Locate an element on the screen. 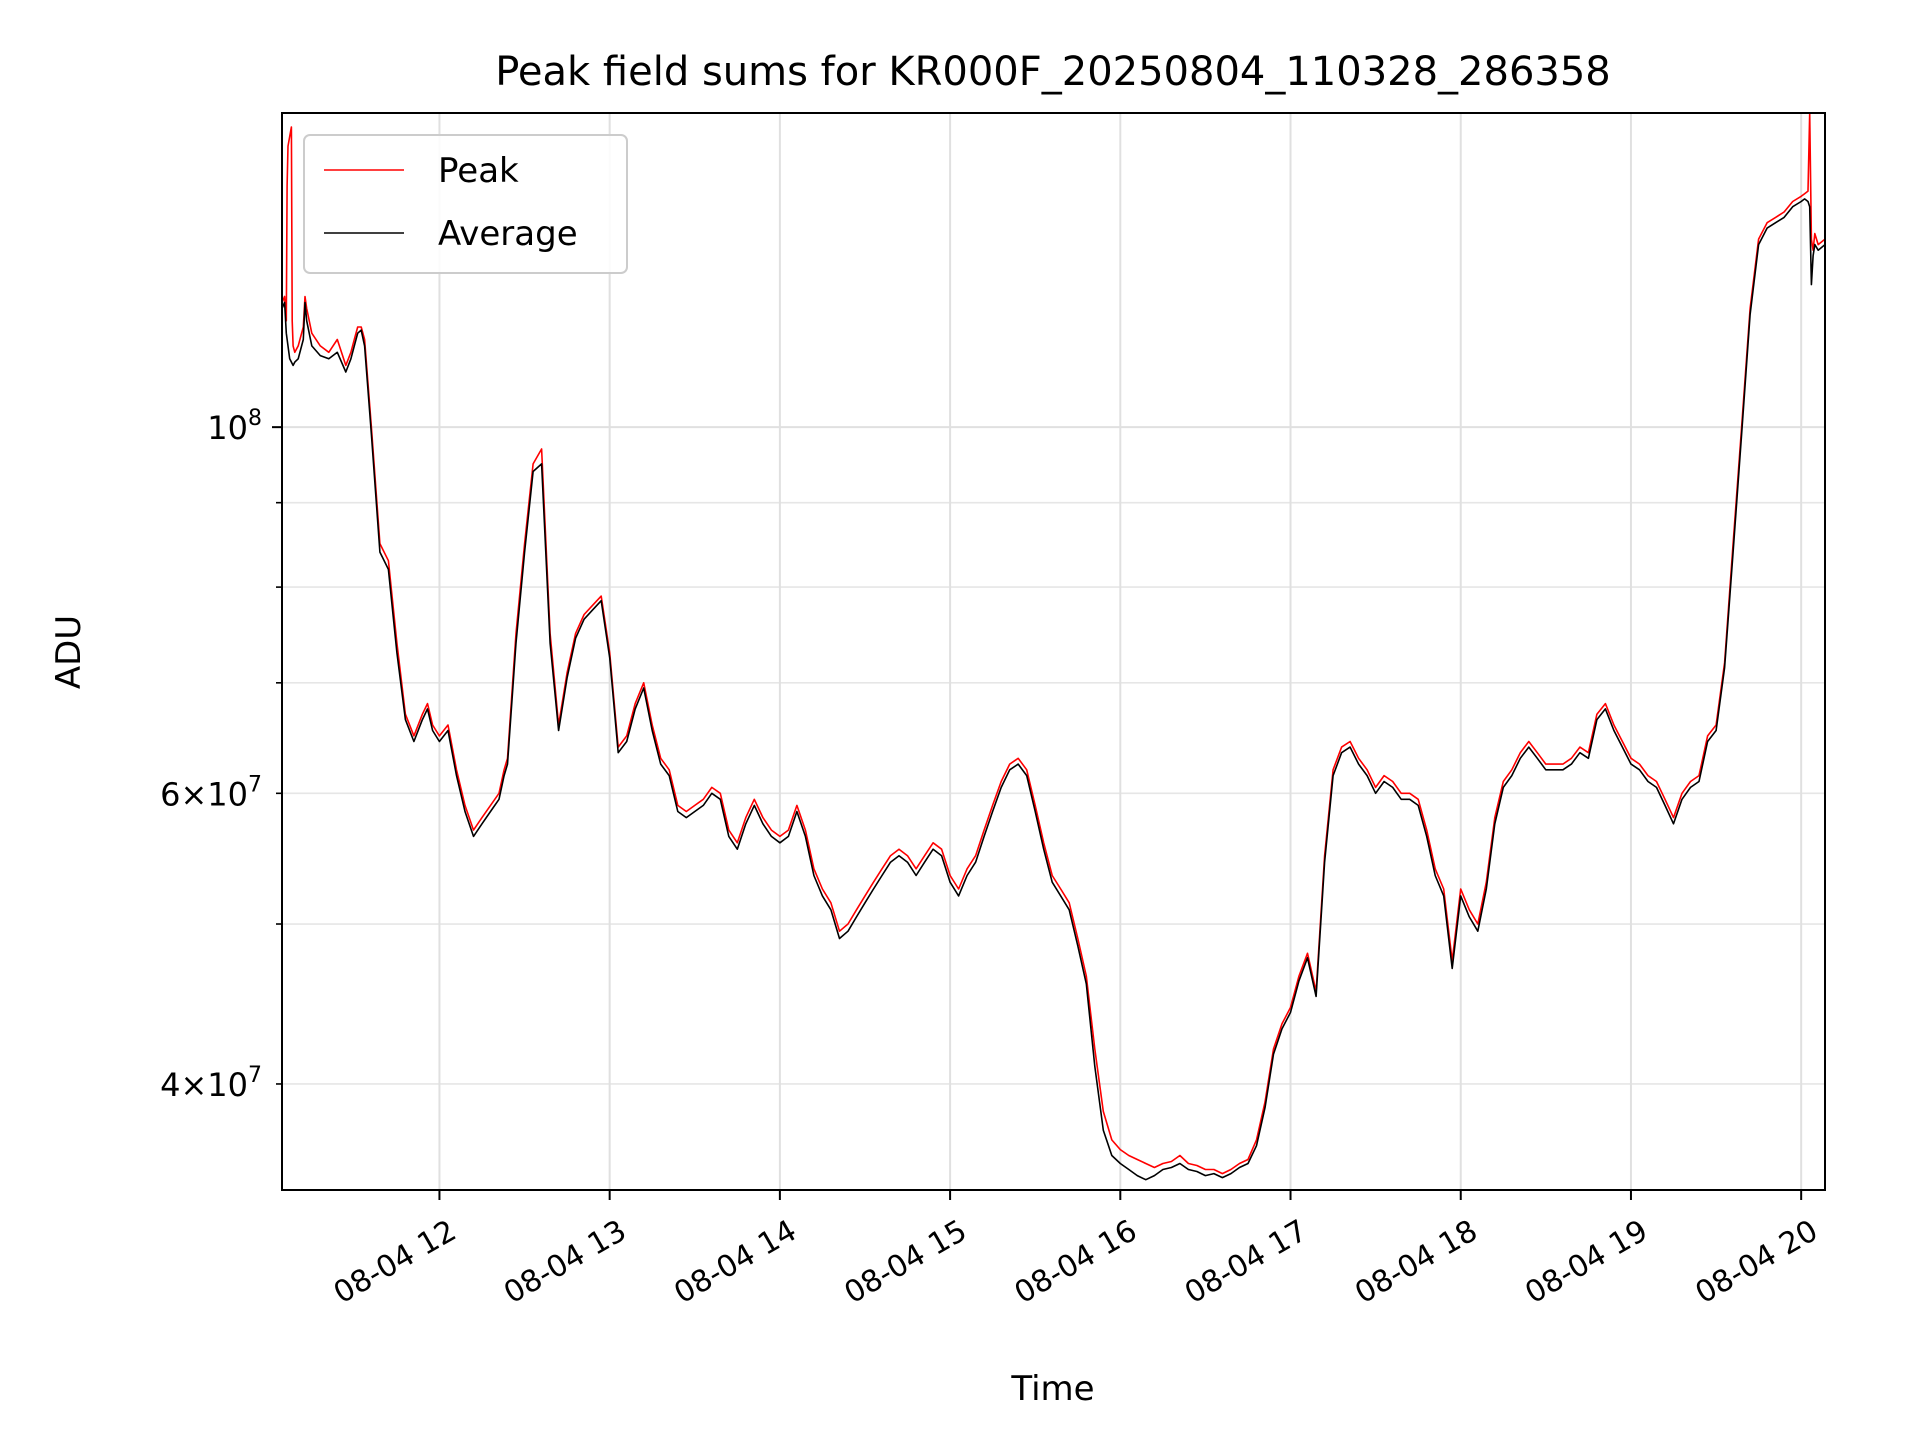  x-axis-label: Time is located at coordinates (1052, 1389).